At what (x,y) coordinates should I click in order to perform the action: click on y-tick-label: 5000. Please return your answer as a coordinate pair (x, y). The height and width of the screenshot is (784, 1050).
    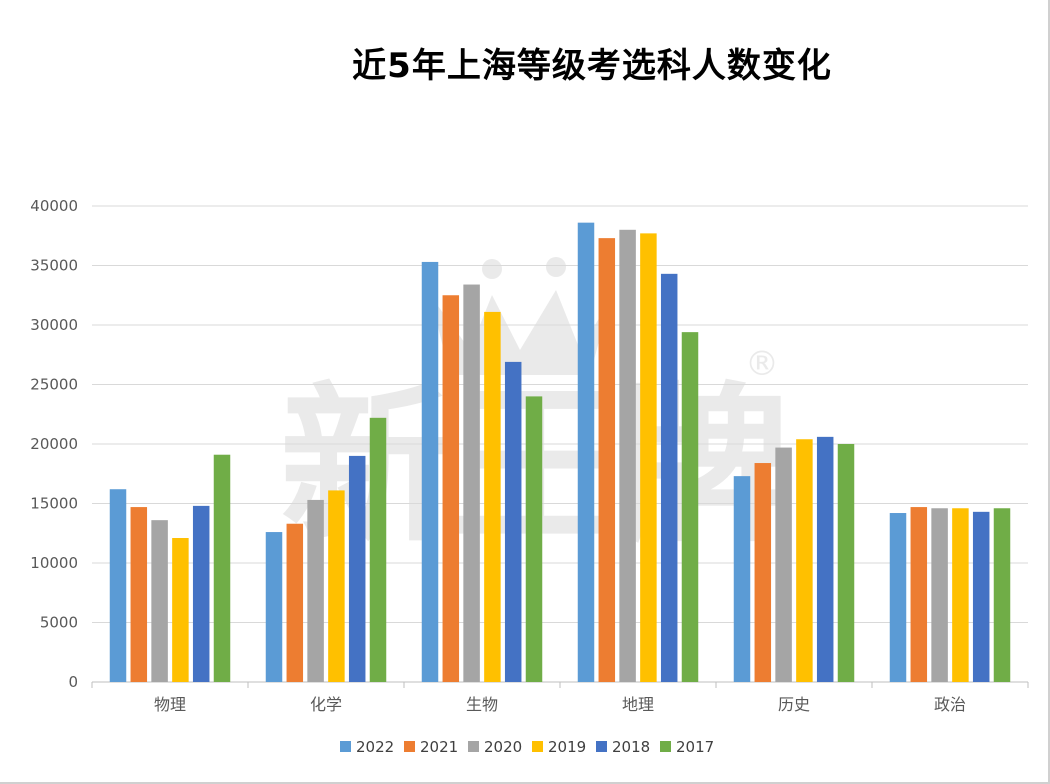
    Looking at the image, I should click on (59, 623).